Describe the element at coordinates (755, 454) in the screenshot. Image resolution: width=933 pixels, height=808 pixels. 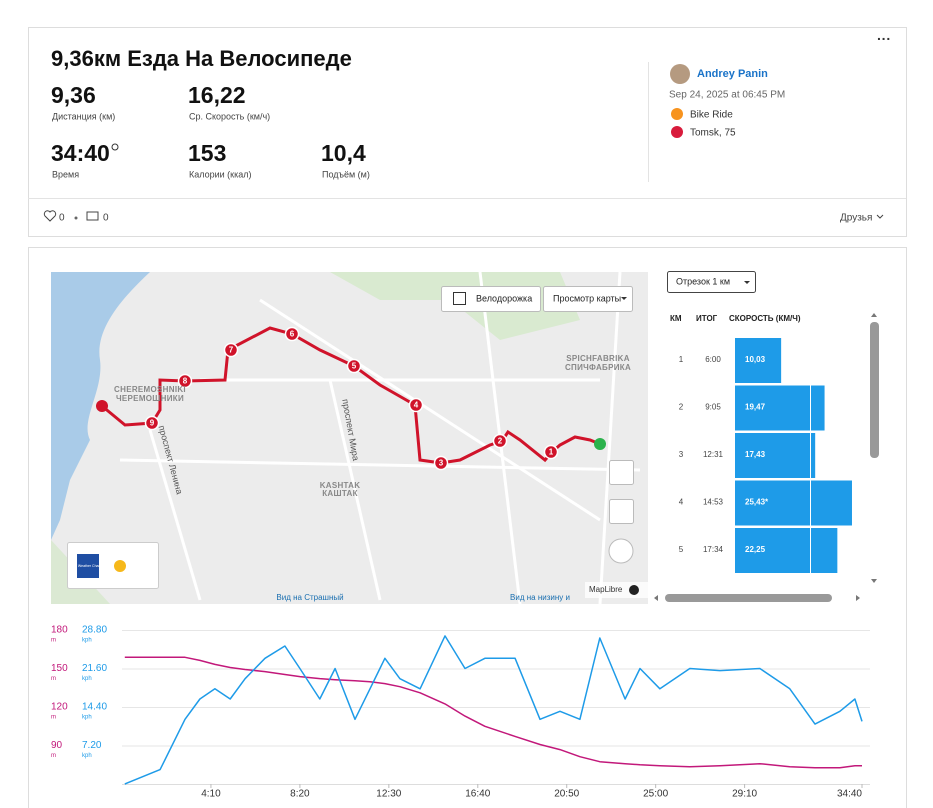
I see `speed-label: 17,43` at that location.